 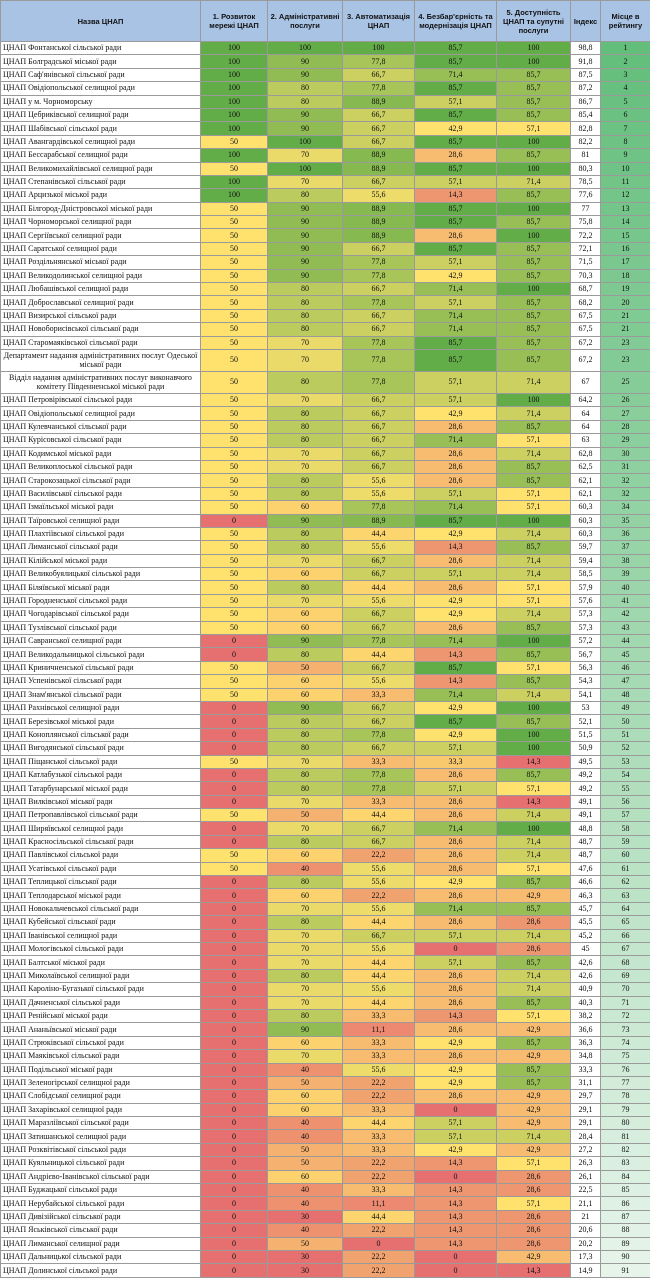 I want to click on cnap-name: ЦНАП Куяльницької сільської ради, so click(x=100, y=1163).